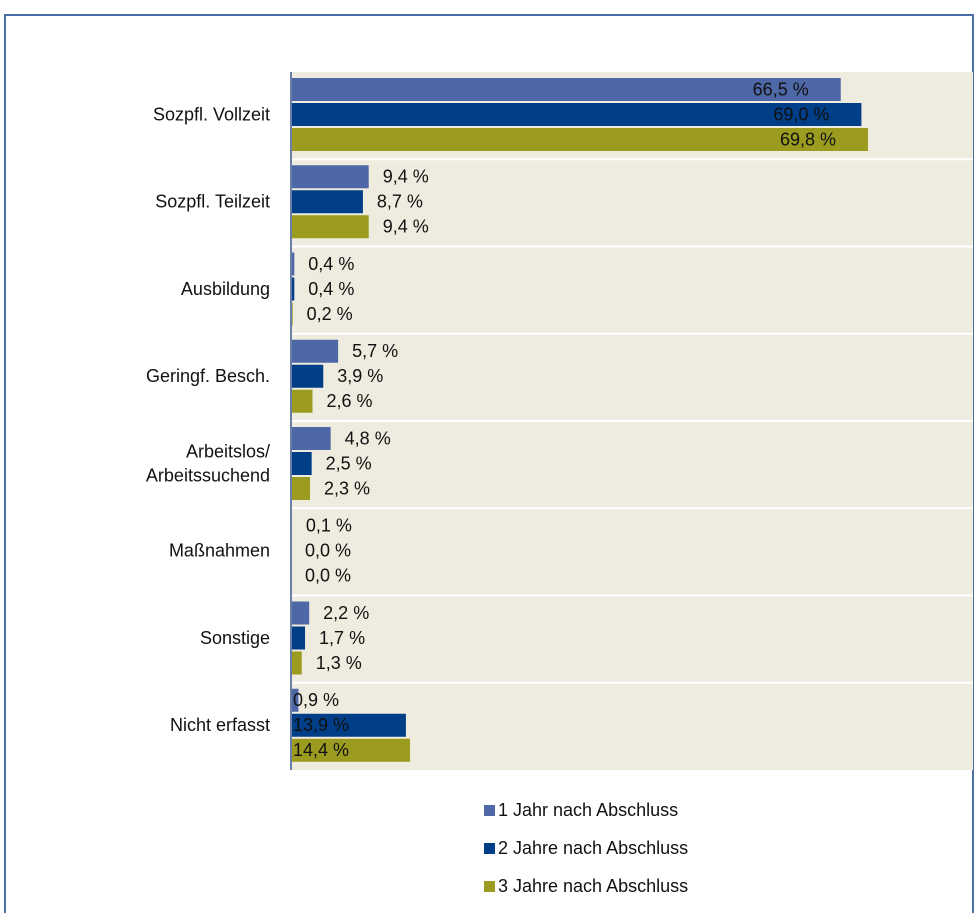  Describe the element at coordinates (321, 725) in the screenshot. I see `data-label: 13,9 %` at that location.